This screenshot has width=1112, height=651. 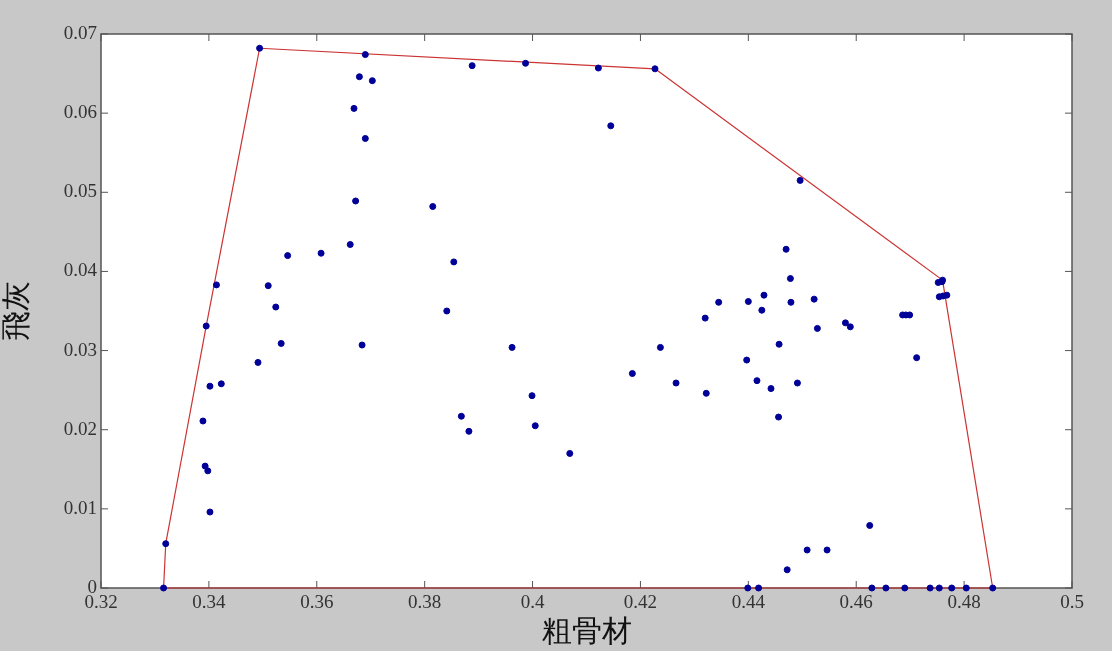 What do you see at coordinates (80, 349) in the screenshot?
I see `y-tick-label: 0.03` at bounding box center [80, 349].